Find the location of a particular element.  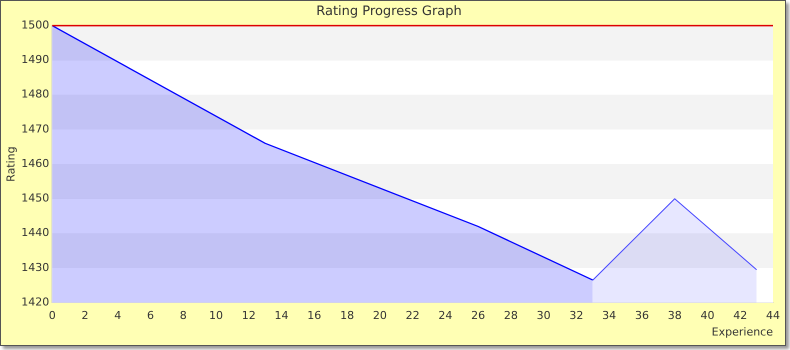

x-tick-label: 16 is located at coordinates (314, 315).